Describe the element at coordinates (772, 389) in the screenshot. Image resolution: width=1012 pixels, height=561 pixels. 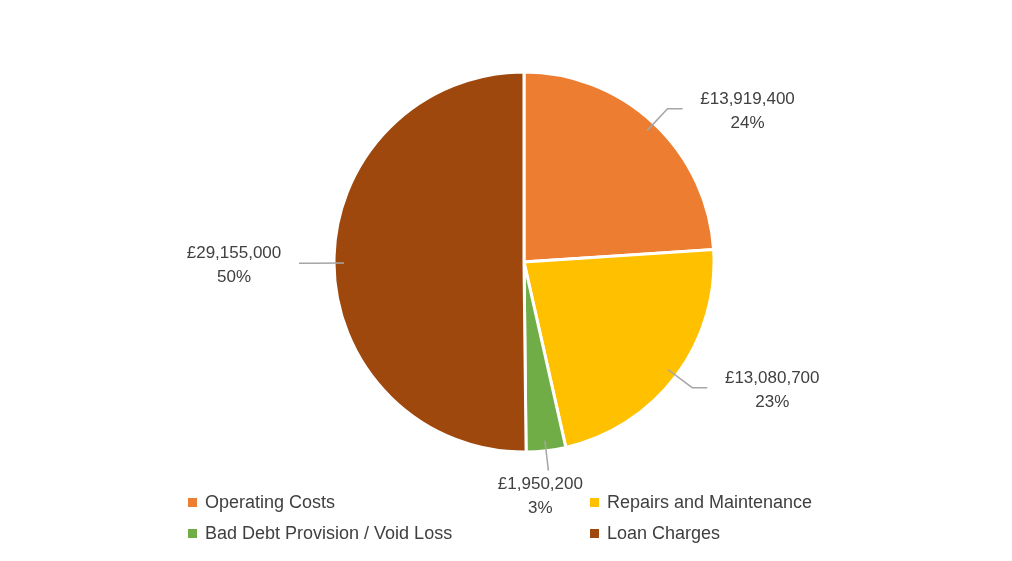
I see `data-label: £13,080,700 23%` at that location.